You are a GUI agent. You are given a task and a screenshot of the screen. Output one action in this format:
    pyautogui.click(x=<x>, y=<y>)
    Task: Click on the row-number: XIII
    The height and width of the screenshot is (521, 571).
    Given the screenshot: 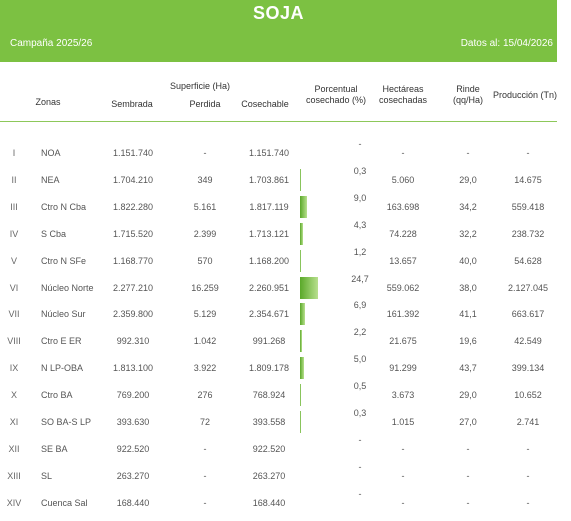 What is the action you would take?
    pyautogui.click(x=14, y=476)
    